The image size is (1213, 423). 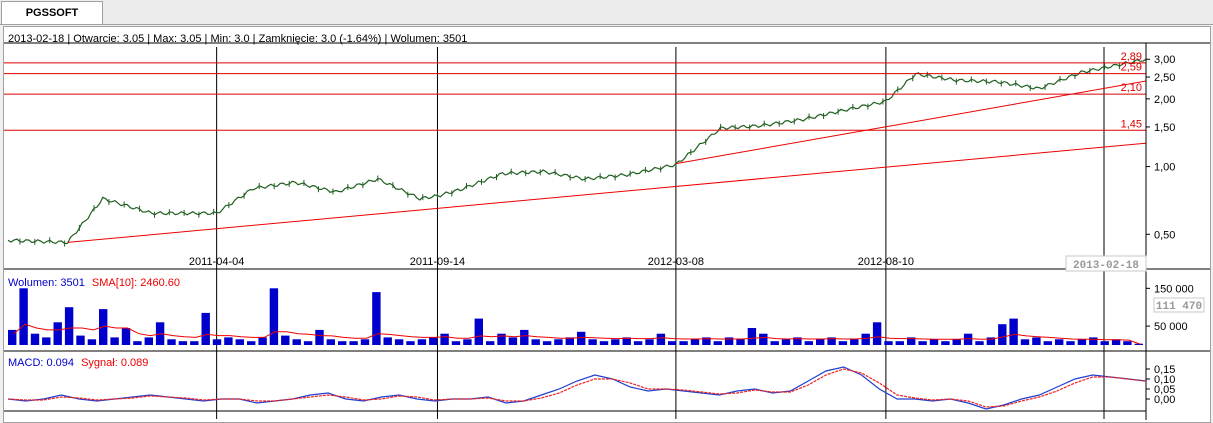 What do you see at coordinates (52, 12) in the screenshot?
I see `tab-pgssoft: PGSSOFT` at bounding box center [52, 12].